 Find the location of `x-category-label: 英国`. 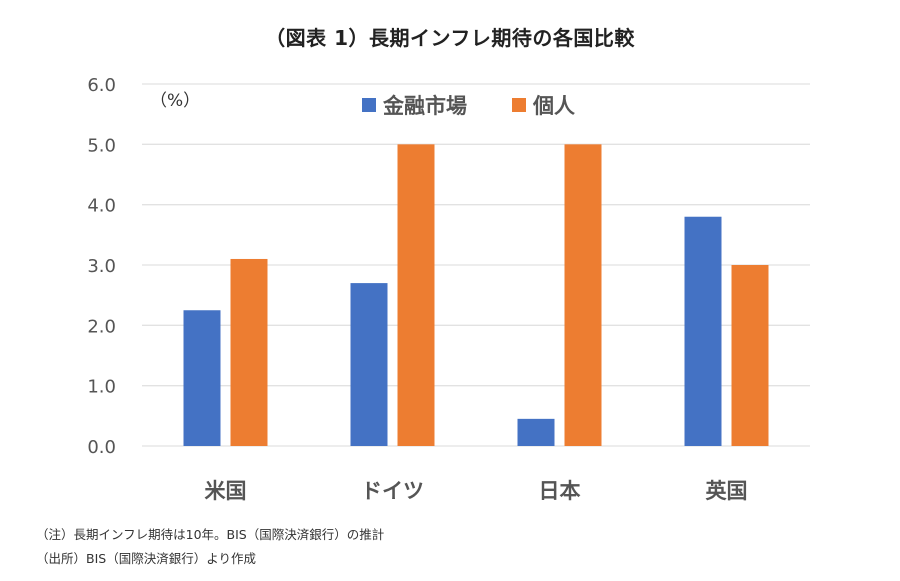

x-category-label: 英国 is located at coordinates (727, 491).